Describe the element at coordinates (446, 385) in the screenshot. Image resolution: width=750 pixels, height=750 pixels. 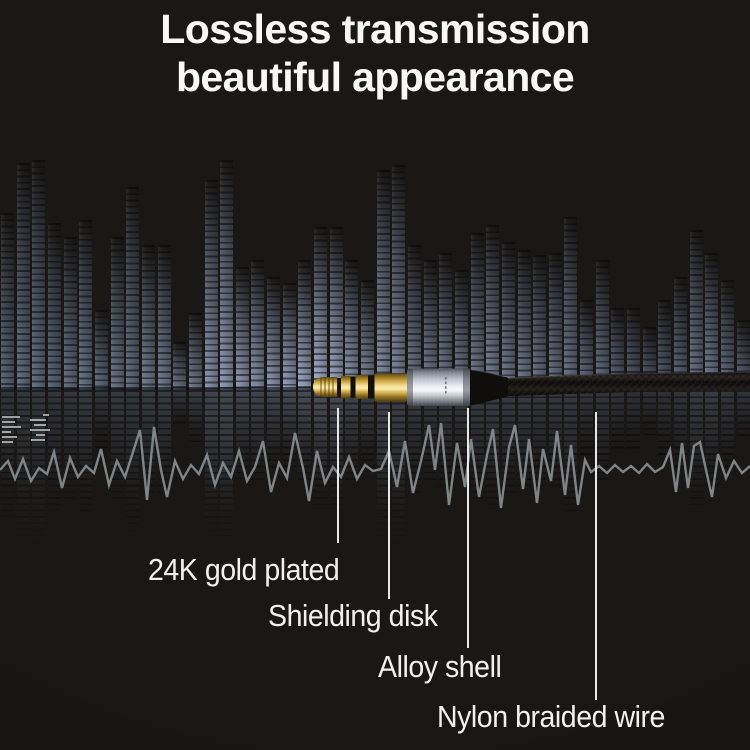
I see `plug-shell-marking` at that location.